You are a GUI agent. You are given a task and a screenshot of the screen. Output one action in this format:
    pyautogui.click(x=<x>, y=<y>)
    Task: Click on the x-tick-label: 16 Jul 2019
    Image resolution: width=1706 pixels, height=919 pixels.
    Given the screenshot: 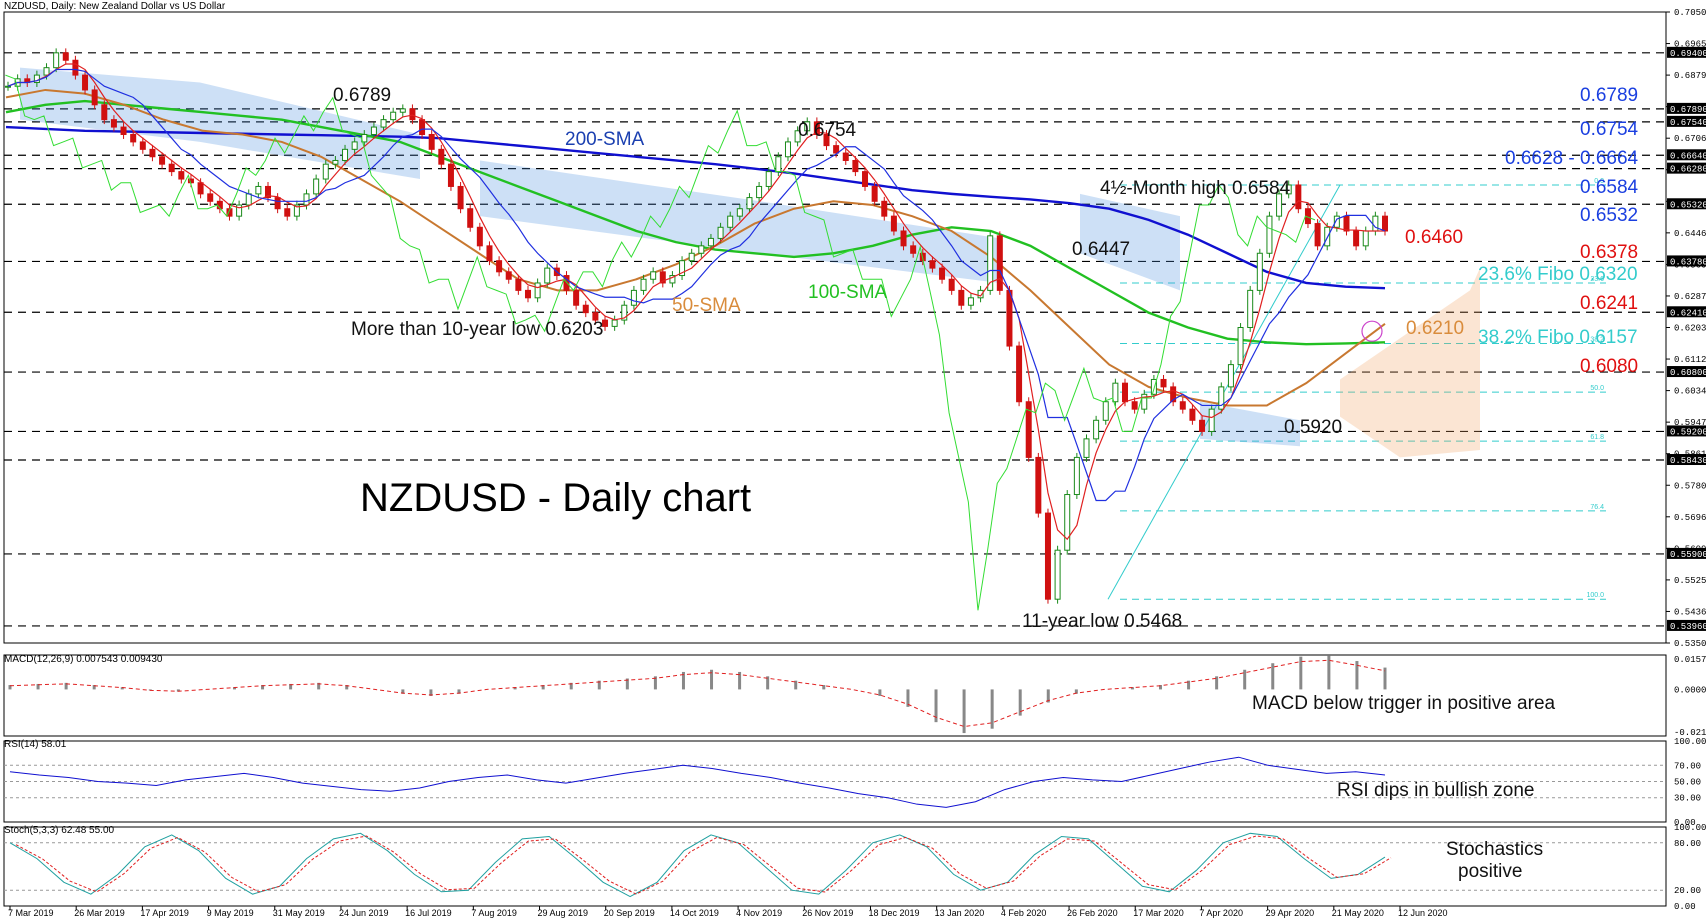 What is the action you would take?
    pyautogui.click(x=428, y=913)
    